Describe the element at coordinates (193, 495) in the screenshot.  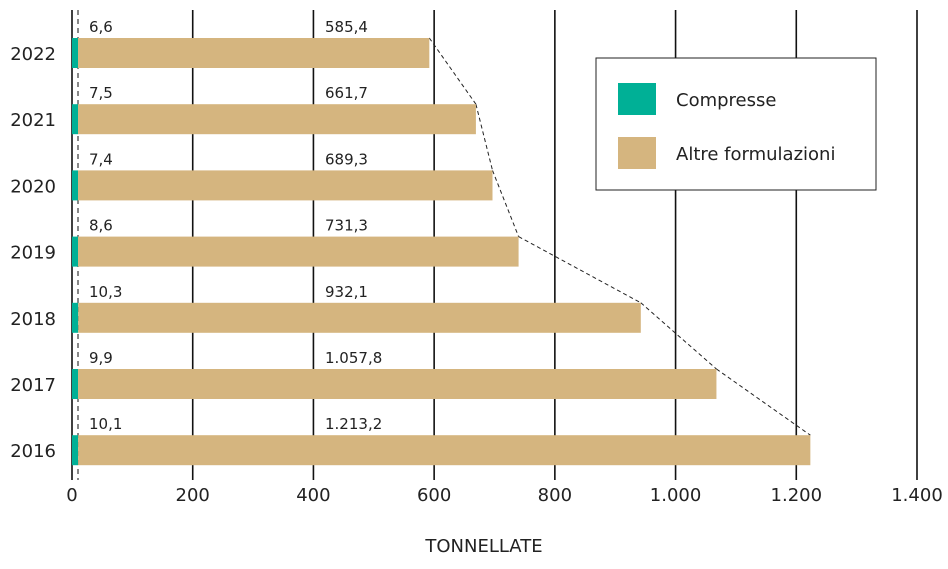
I see `x-tick-label-200: 200` at that location.